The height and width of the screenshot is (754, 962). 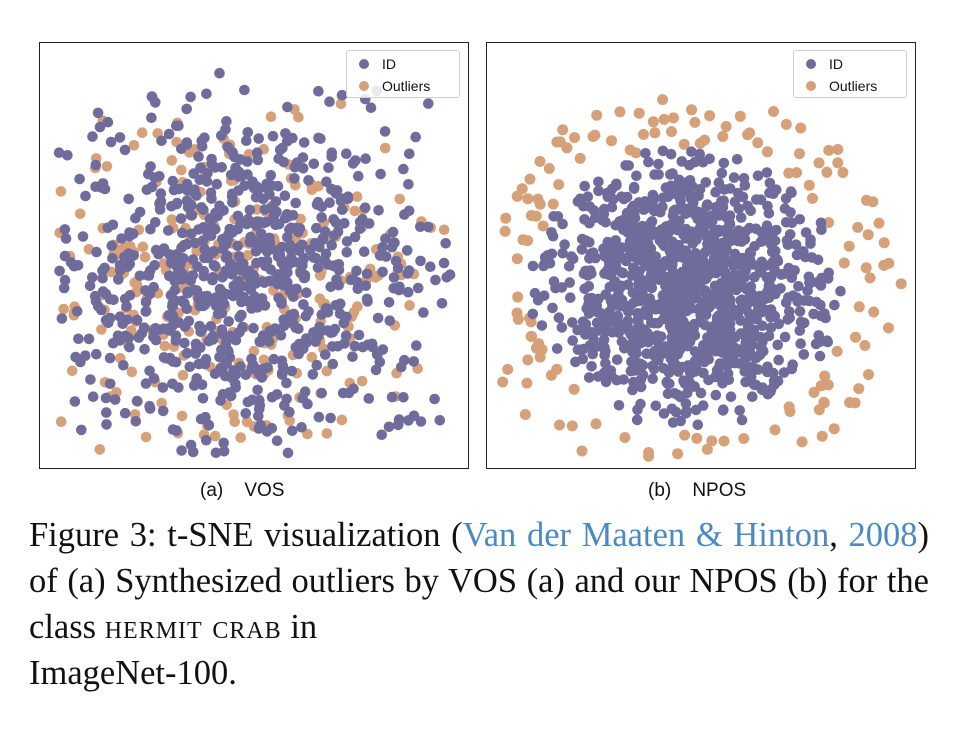 What do you see at coordinates (850, 74) in the screenshot?
I see `legend-npos: ID Outliers` at bounding box center [850, 74].